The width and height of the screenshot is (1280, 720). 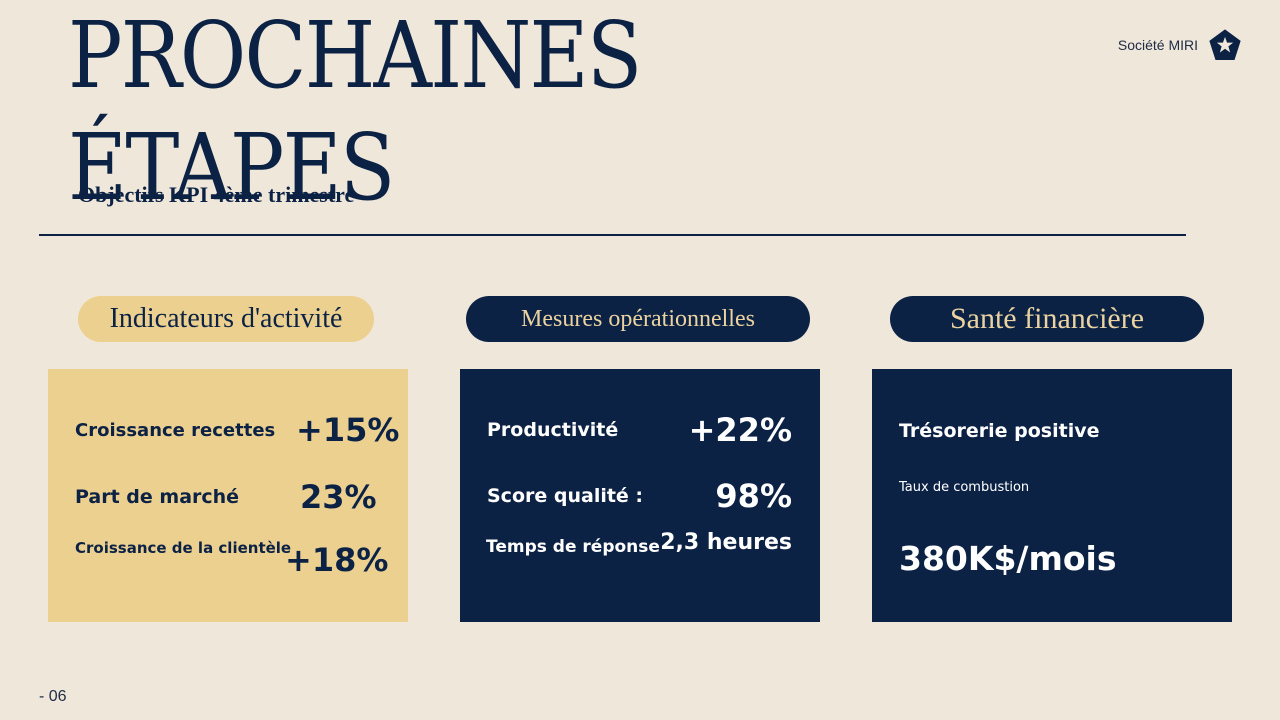 What do you see at coordinates (740, 430) in the screenshot?
I see `kpi-value-productivity: +22%` at bounding box center [740, 430].